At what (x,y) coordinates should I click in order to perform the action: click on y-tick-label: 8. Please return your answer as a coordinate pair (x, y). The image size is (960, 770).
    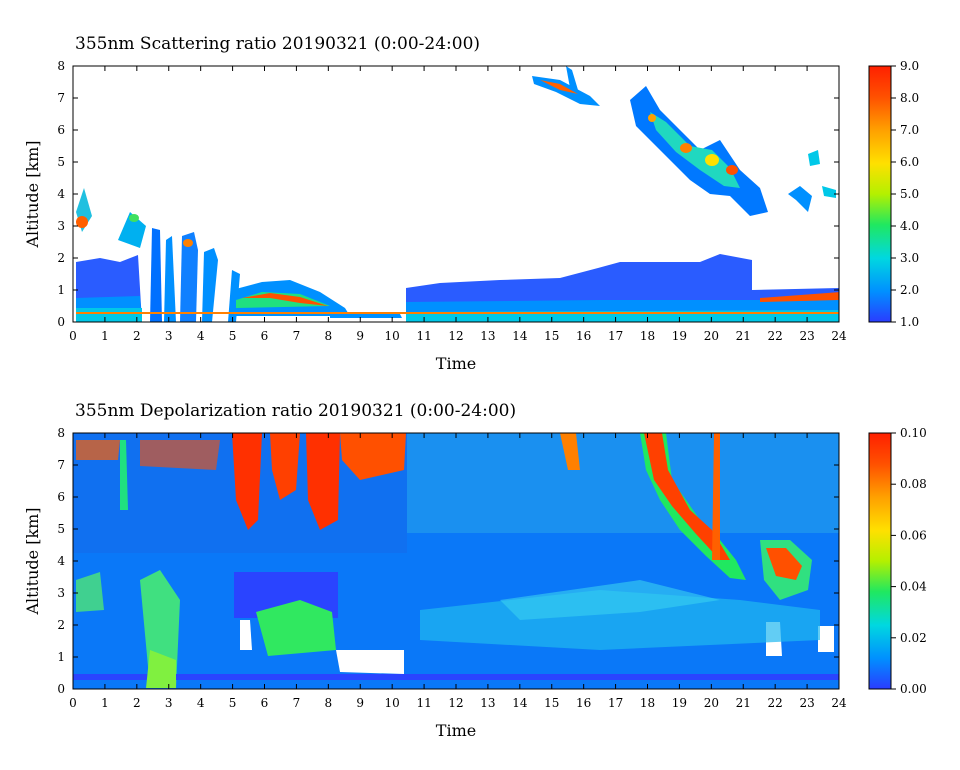
    Looking at the image, I should click on (61, 433).